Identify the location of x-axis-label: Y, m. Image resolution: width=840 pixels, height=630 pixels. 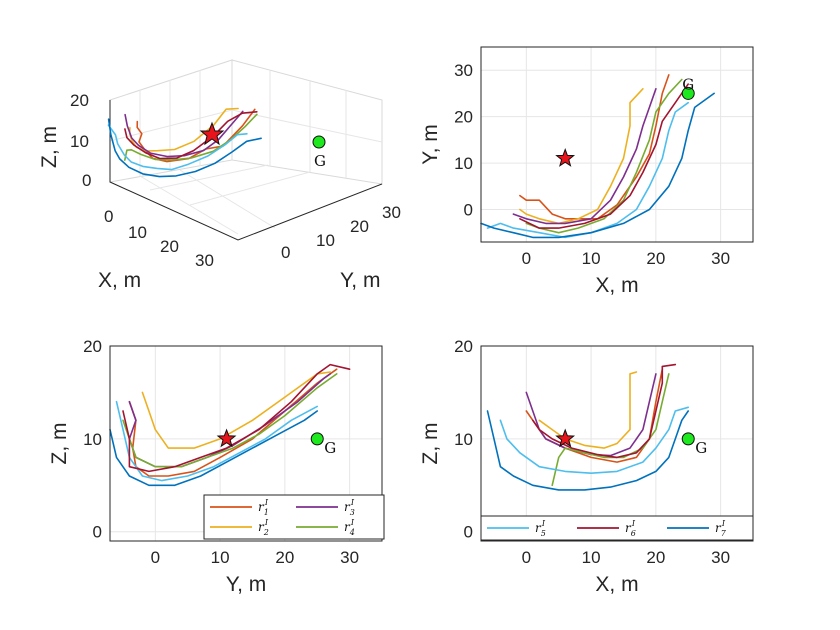
(246, 584).